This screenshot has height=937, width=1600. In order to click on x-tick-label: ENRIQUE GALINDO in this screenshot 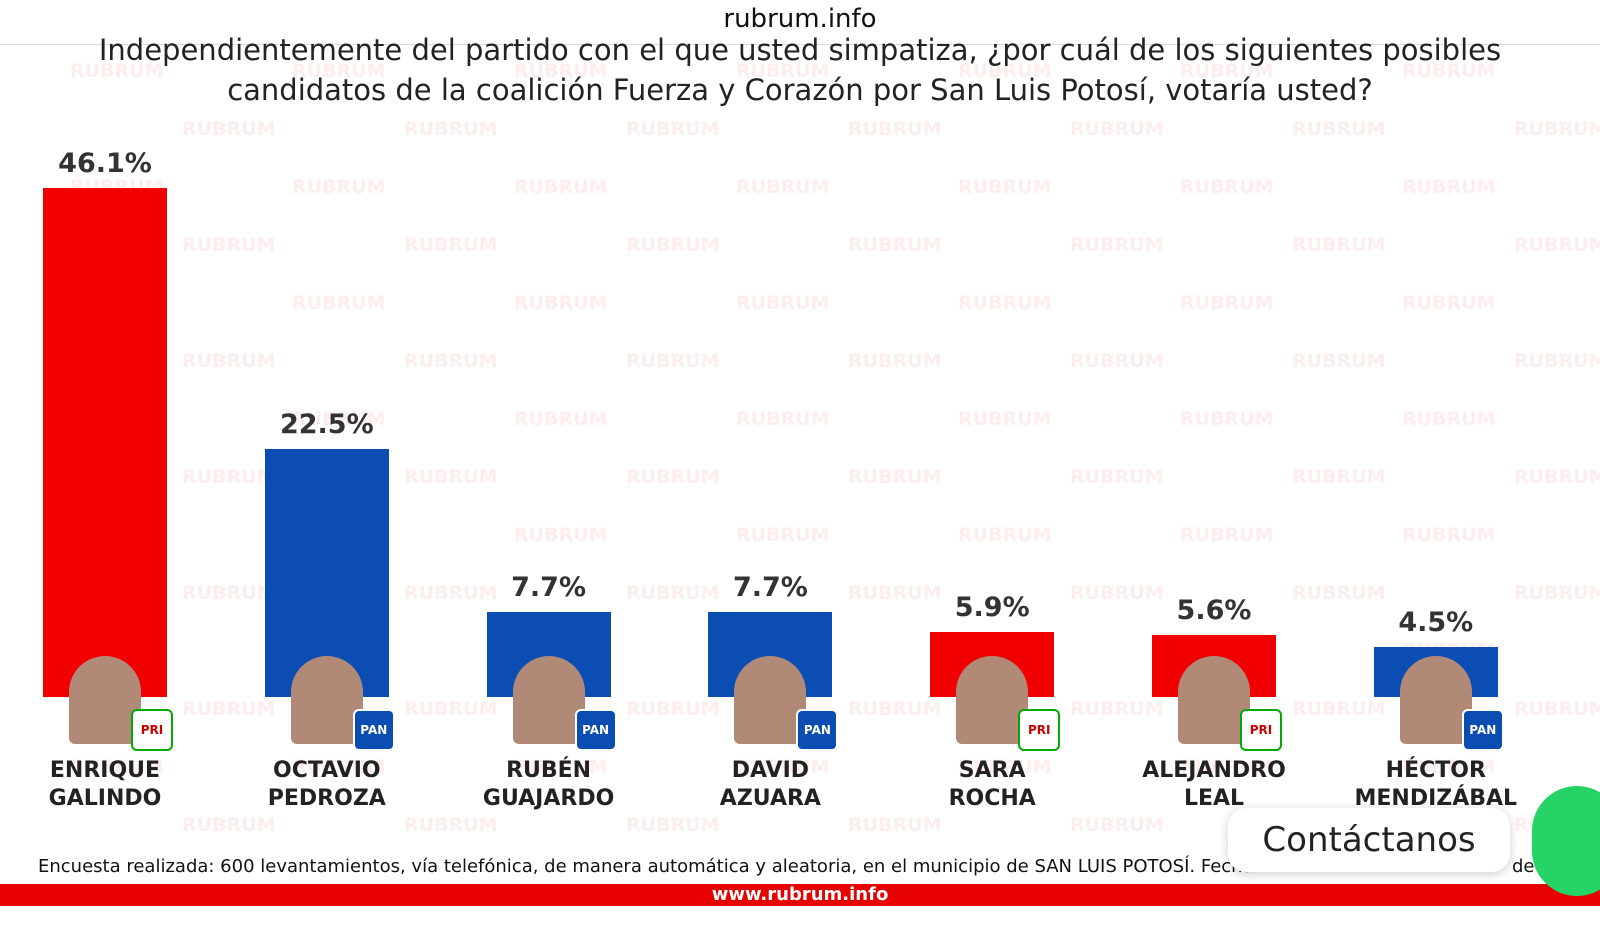, I will do `click(105, 784)`.